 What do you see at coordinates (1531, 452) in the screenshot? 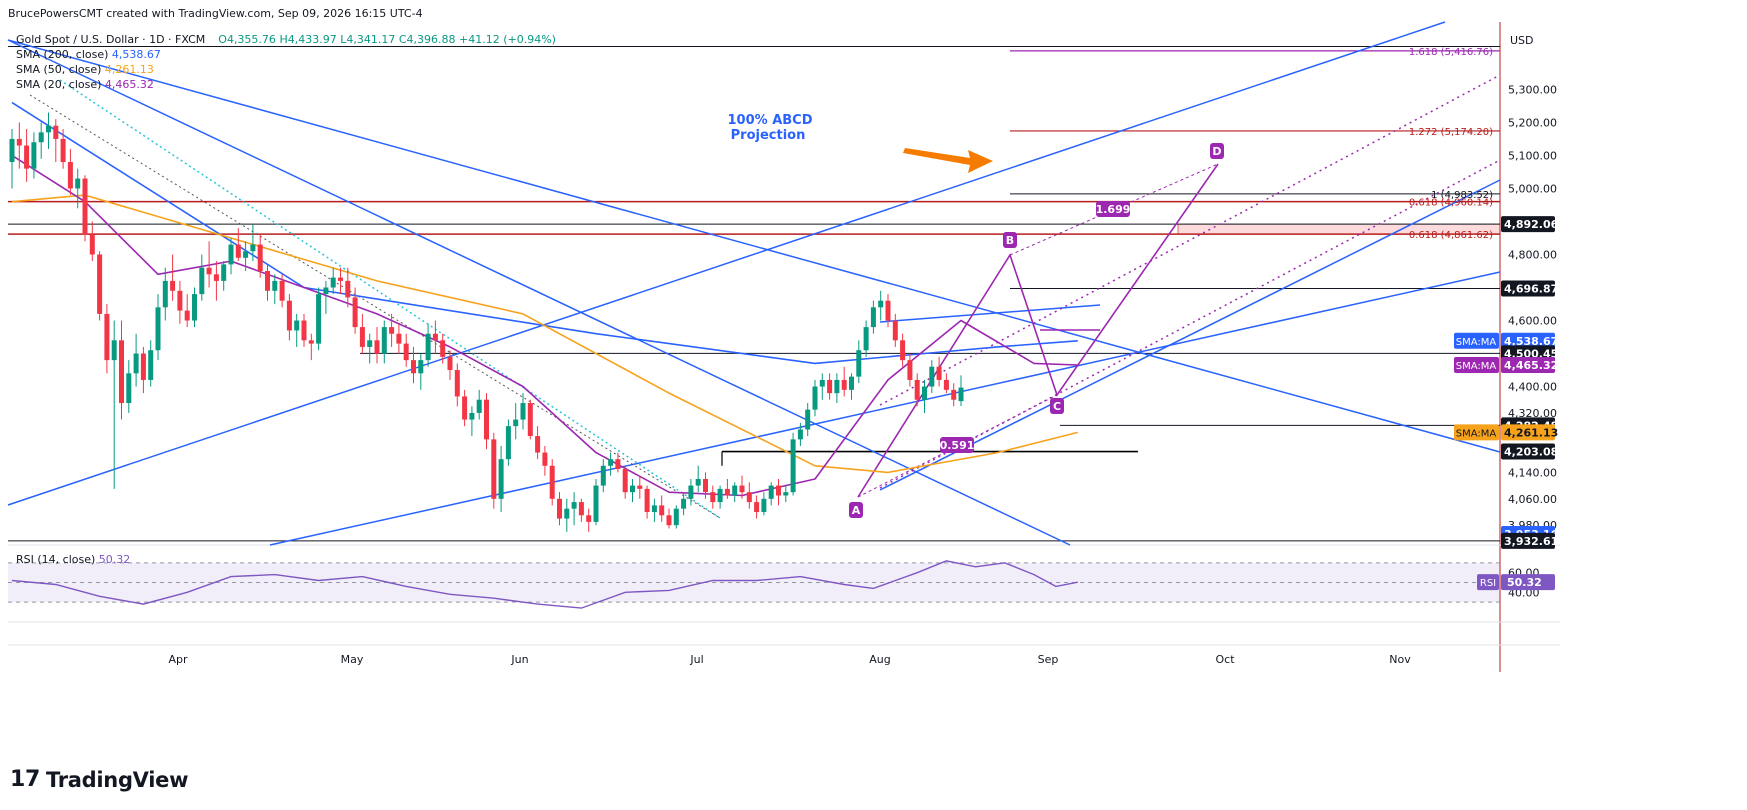
I see `price-tag: 4,203.08` at bounding box center [1531, 452].